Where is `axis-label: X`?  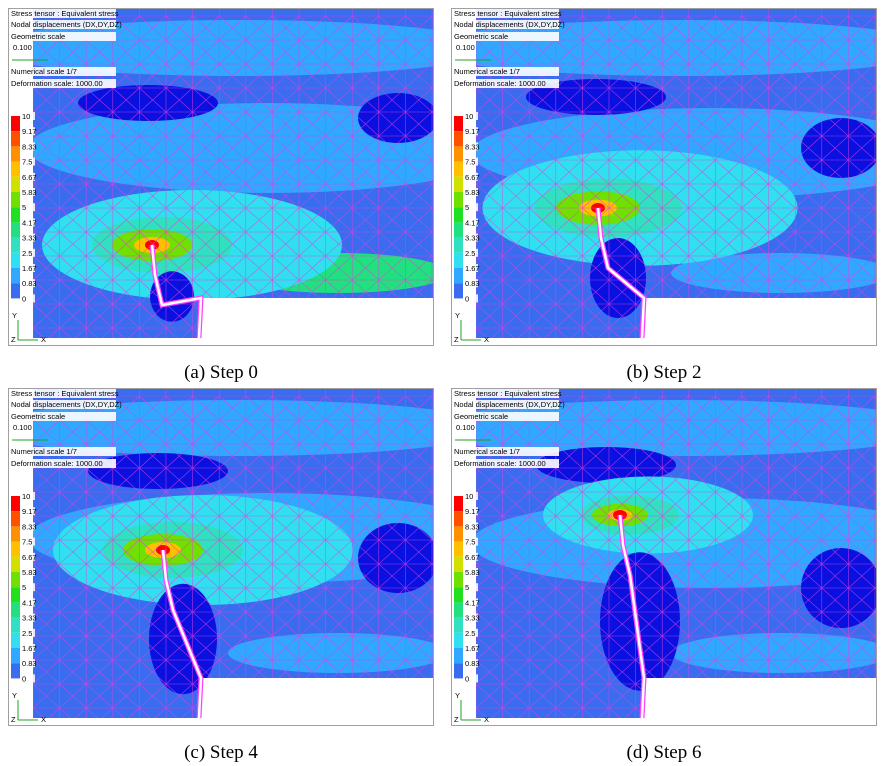
axis-label: X is located at coordinates (43, 719).